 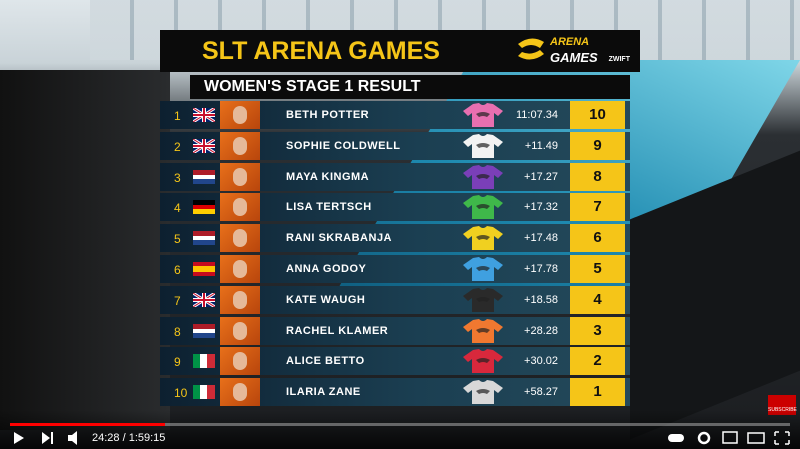 I want to click on volume-button, so click(x=72, y=438).